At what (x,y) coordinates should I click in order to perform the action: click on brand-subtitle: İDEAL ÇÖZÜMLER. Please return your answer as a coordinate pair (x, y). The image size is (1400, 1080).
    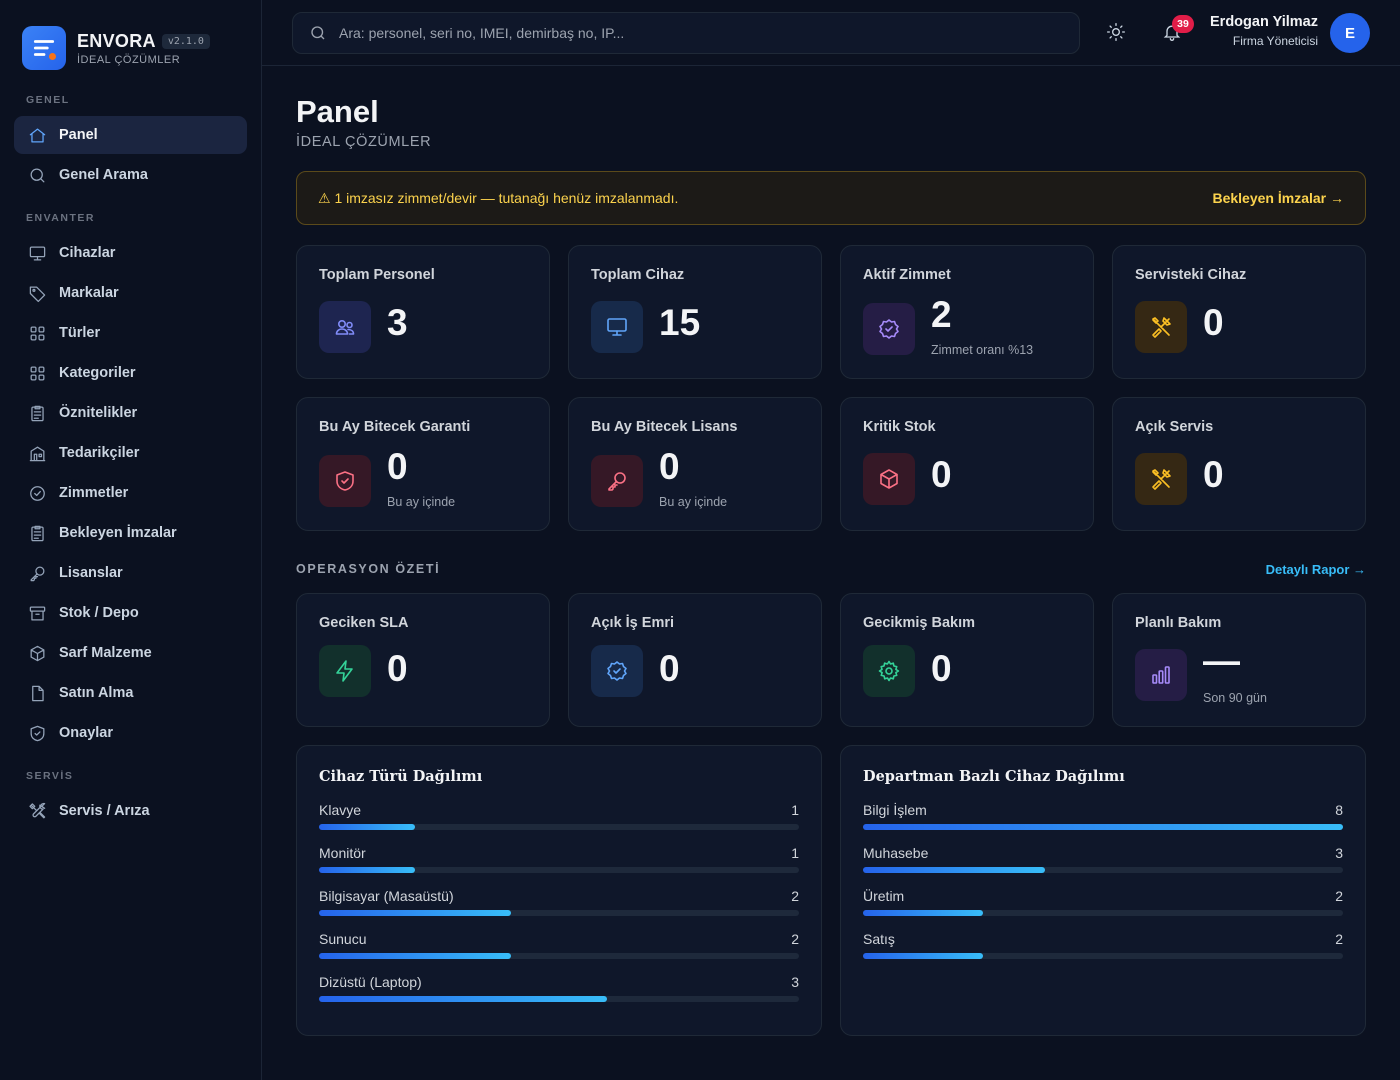
    Looking at the image, I should click on (129, 59).